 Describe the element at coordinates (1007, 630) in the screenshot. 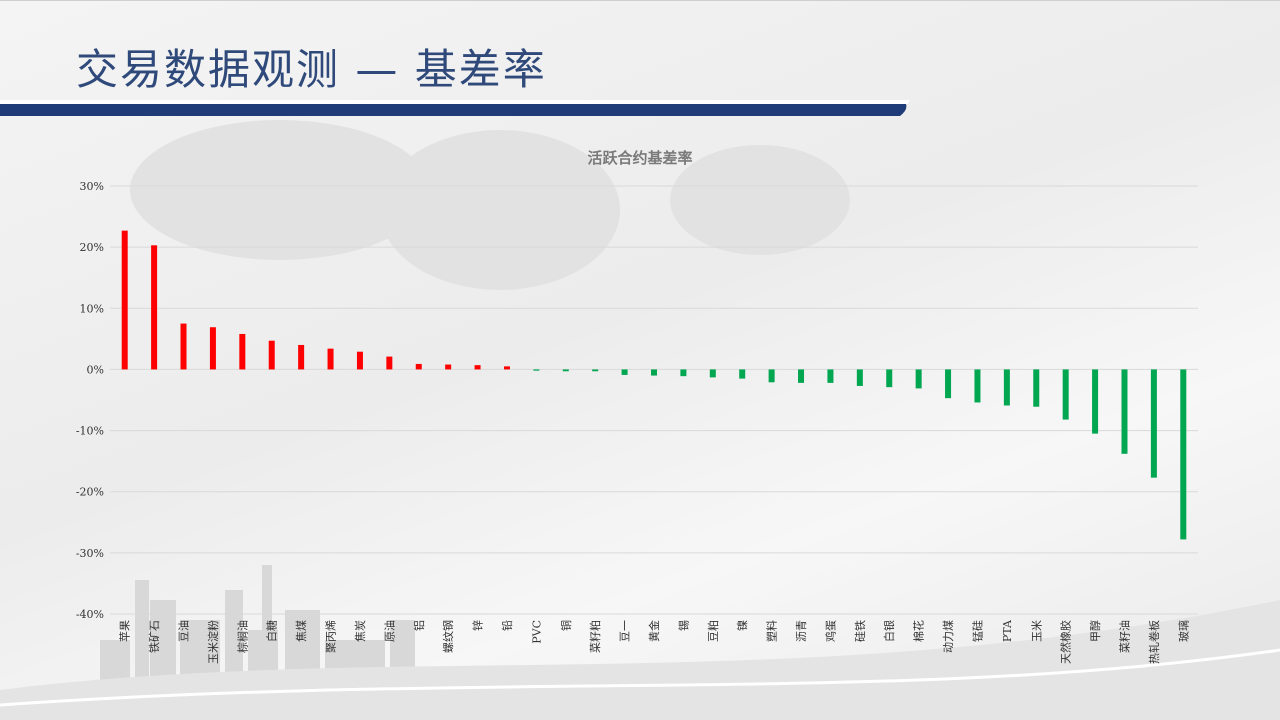

I see `category-label: PTA` at that location.